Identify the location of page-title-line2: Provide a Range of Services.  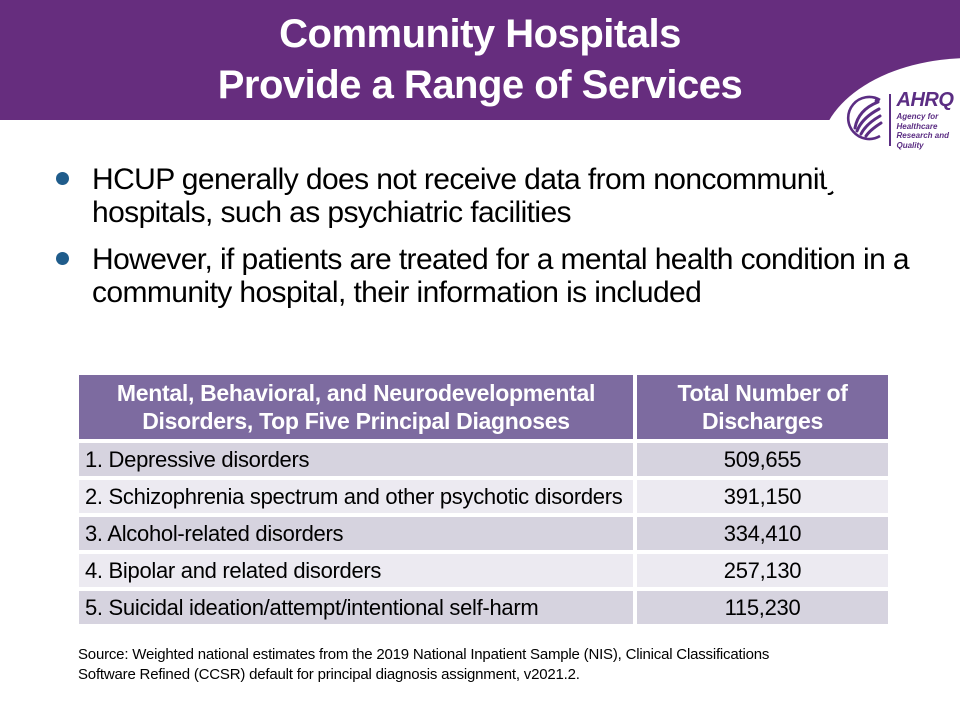
(480, 85).